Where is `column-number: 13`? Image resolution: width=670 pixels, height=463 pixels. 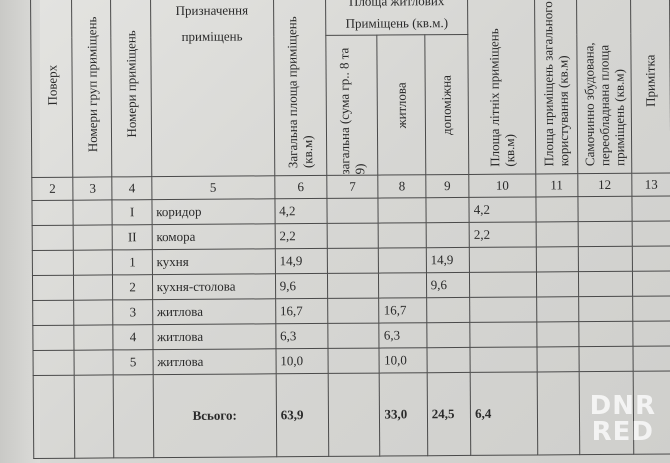 column-number: 13 is located at coordinates (650, 185).